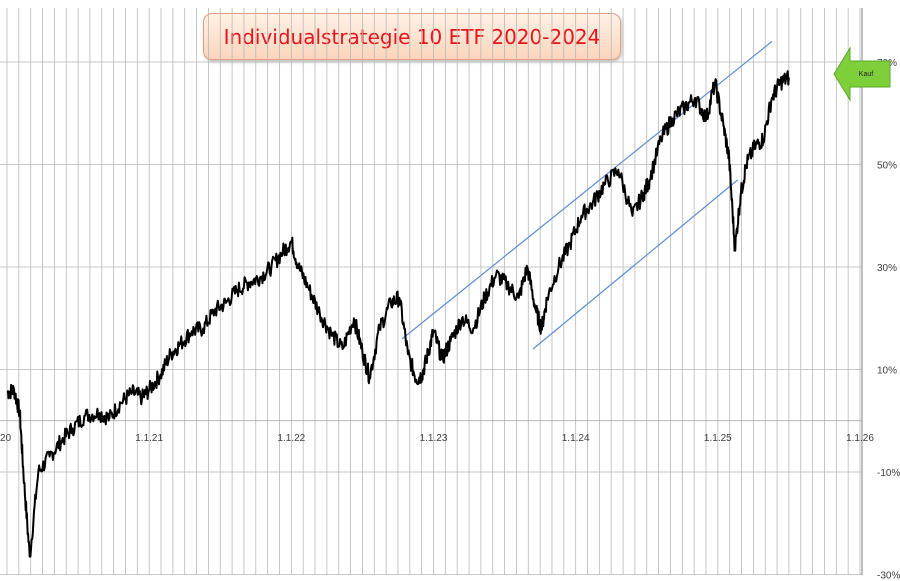 The image size is (900, 581). I want to click on y-tick-label: 50%, so click(887, 166).